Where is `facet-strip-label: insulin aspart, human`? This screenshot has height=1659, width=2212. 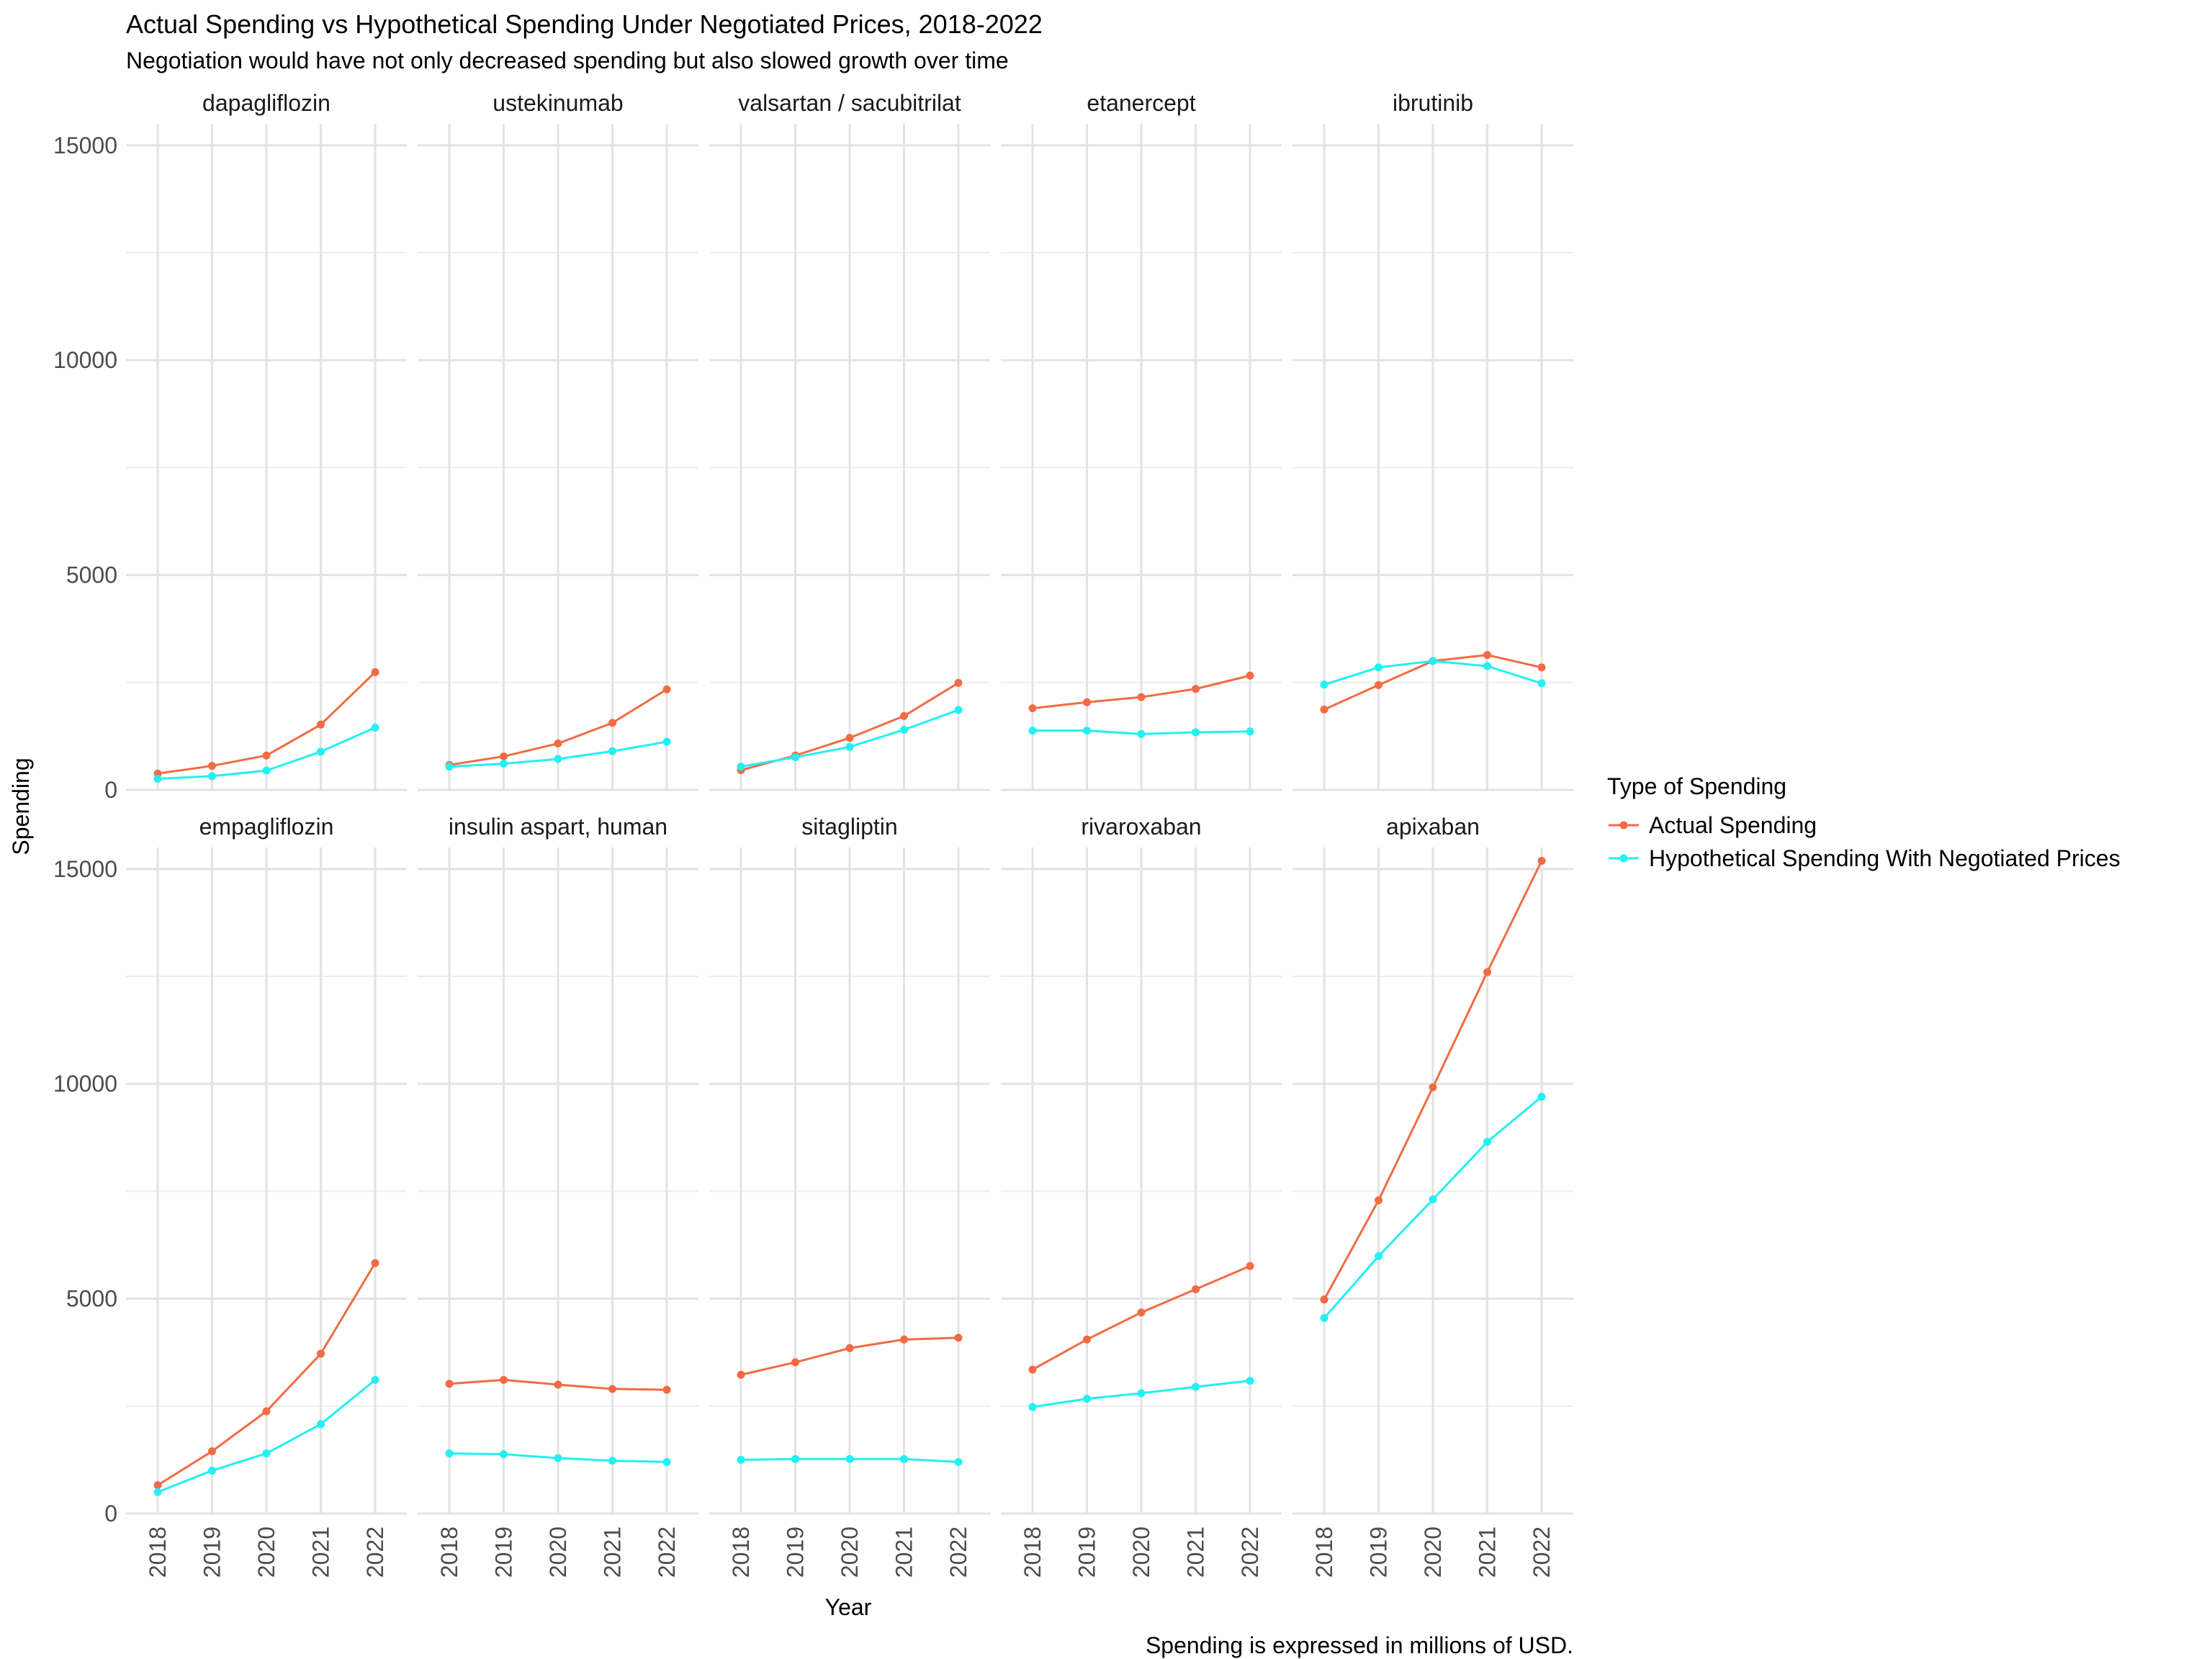 facet-strip-label: insulin aspart, human is located at coordinates (558, 827).